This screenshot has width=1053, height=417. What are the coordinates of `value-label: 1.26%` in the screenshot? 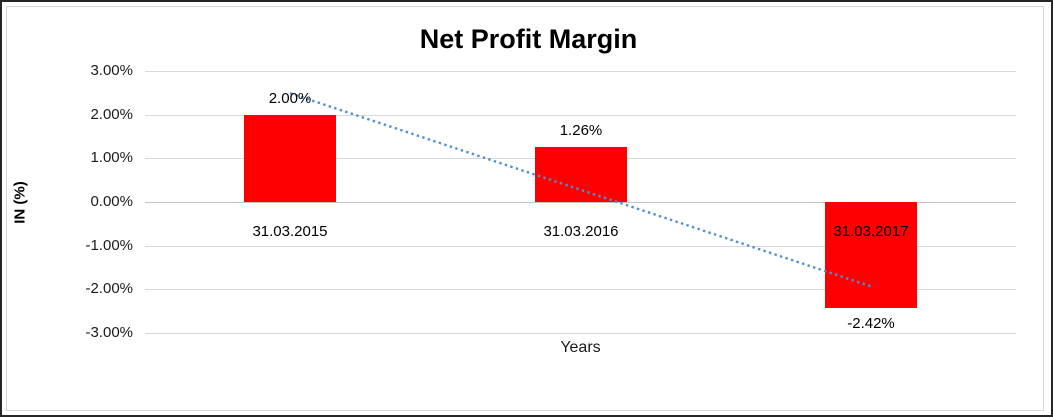 It's located at (581, 130).